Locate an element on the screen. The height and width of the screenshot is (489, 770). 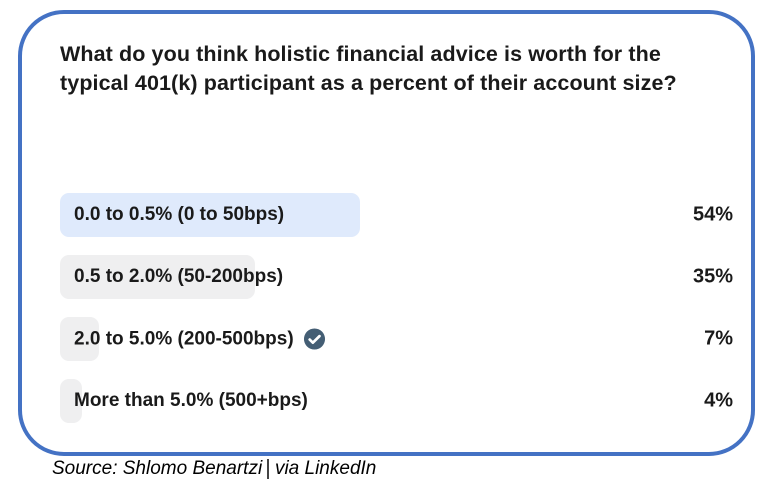
poll-option-label: 0.5 to 2.0% (50-200bps) is located at coordinates (179, 276).